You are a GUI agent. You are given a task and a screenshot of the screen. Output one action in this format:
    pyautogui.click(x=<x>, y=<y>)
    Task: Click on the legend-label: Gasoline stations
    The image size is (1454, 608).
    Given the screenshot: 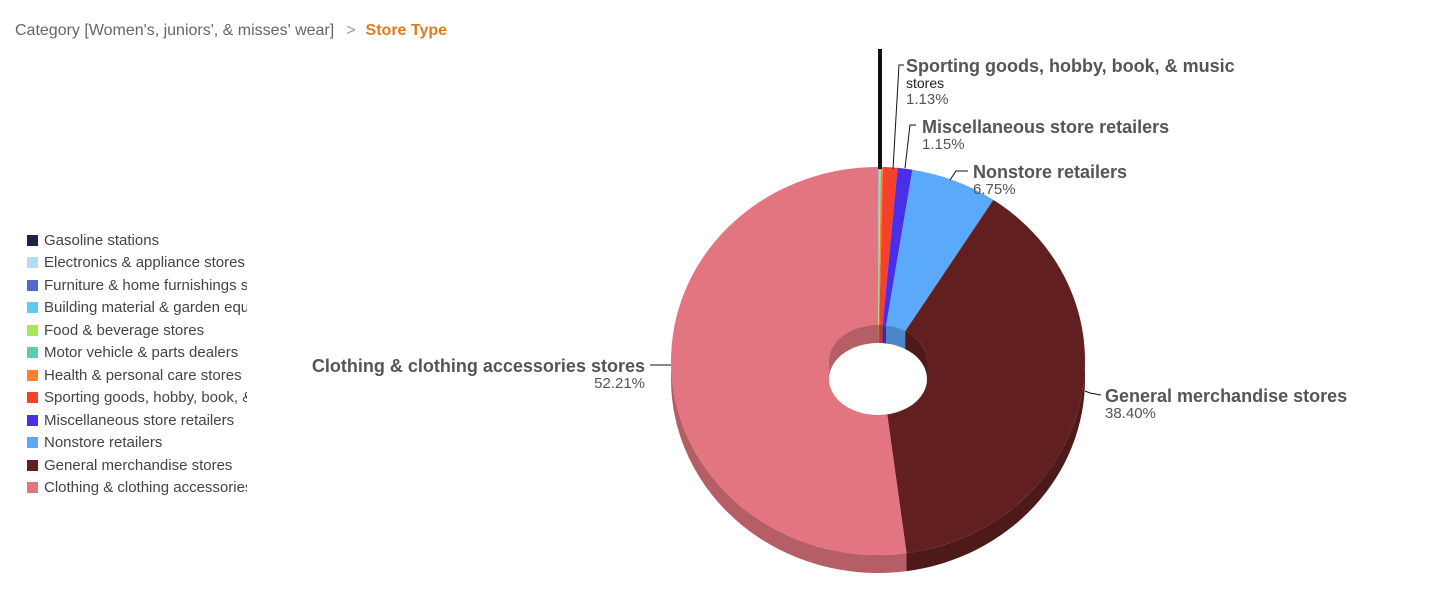 What is the action you would take?
    pyautogui.click(x=102, y=240)
    